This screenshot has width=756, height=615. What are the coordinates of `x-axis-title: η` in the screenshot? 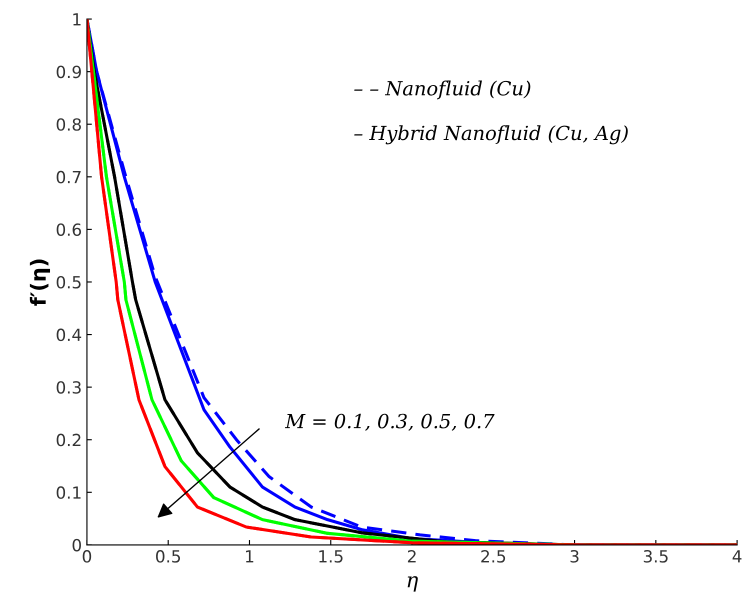 It's located at (413, 584).